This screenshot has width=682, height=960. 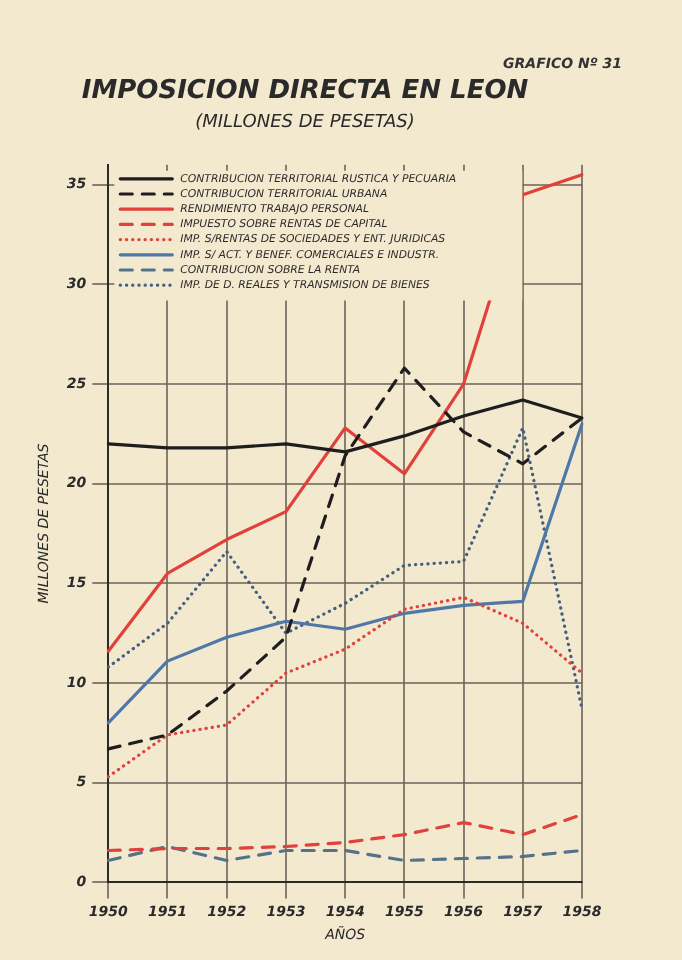 I want to click on chart-title: IMPOSICION DIRECTA EN LEON, so click(x=305, y=91).